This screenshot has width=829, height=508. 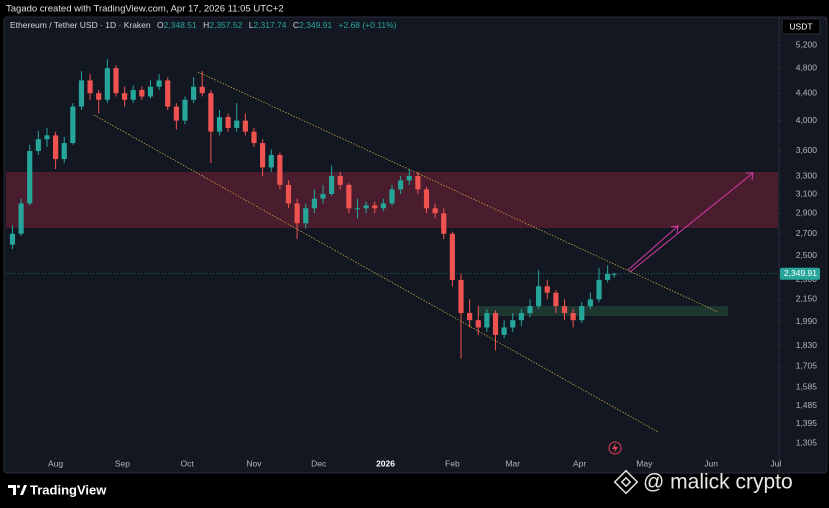 I want to click on y-tick-label: 2,150, so click(x=807, y=299).